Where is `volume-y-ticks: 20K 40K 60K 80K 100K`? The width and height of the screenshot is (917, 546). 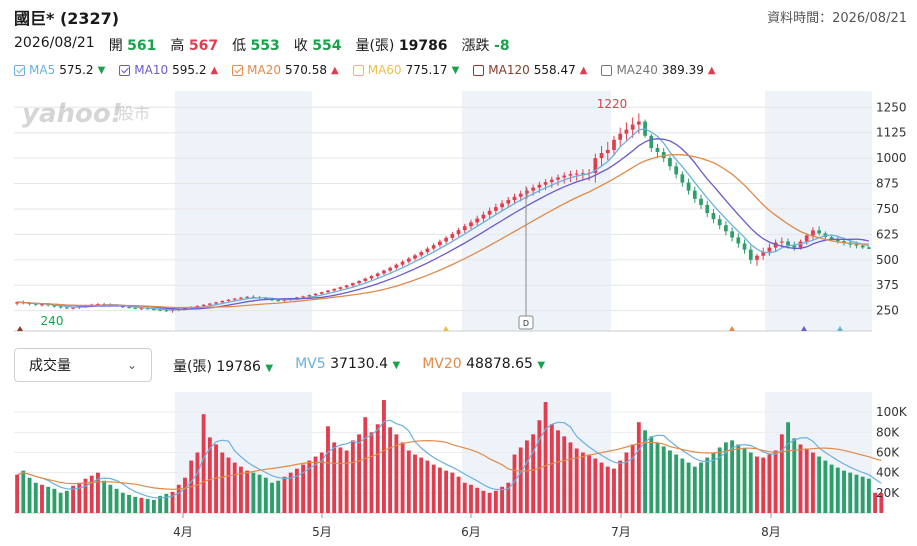 volume-y-ticks: 20K 40K 60K 80K 100K is located at coordinates (892, 452).